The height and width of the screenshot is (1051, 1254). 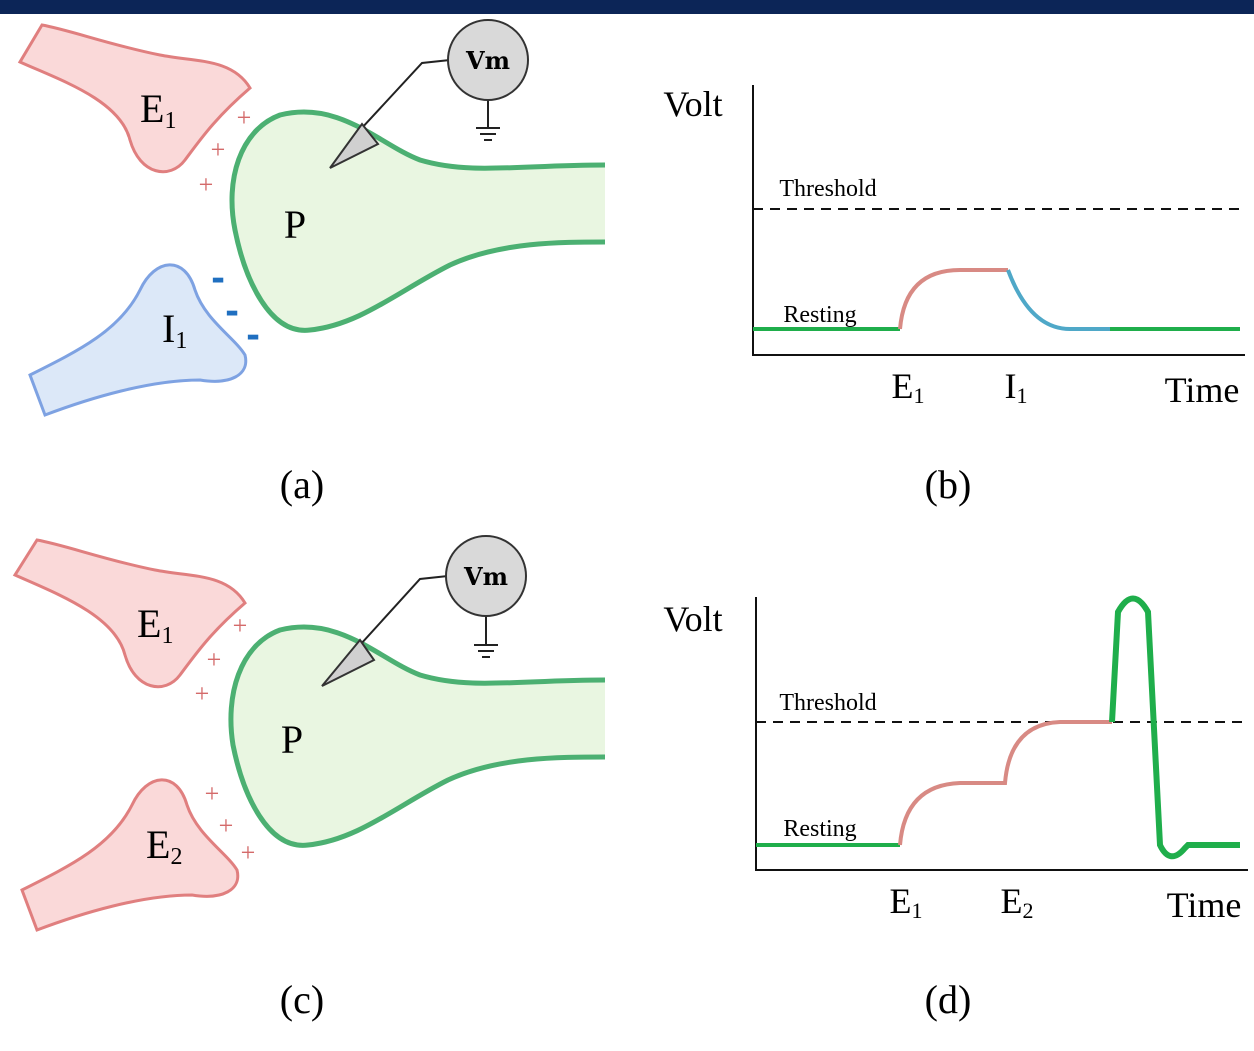 What do you see at coordinates (1174, 727) in the screenshot?
I see `spike-trace` at bounding box center [1174, 727].